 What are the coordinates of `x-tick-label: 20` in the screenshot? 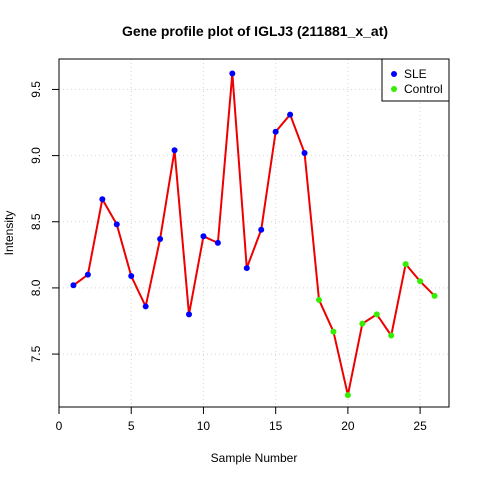 It's located at (348, 426).